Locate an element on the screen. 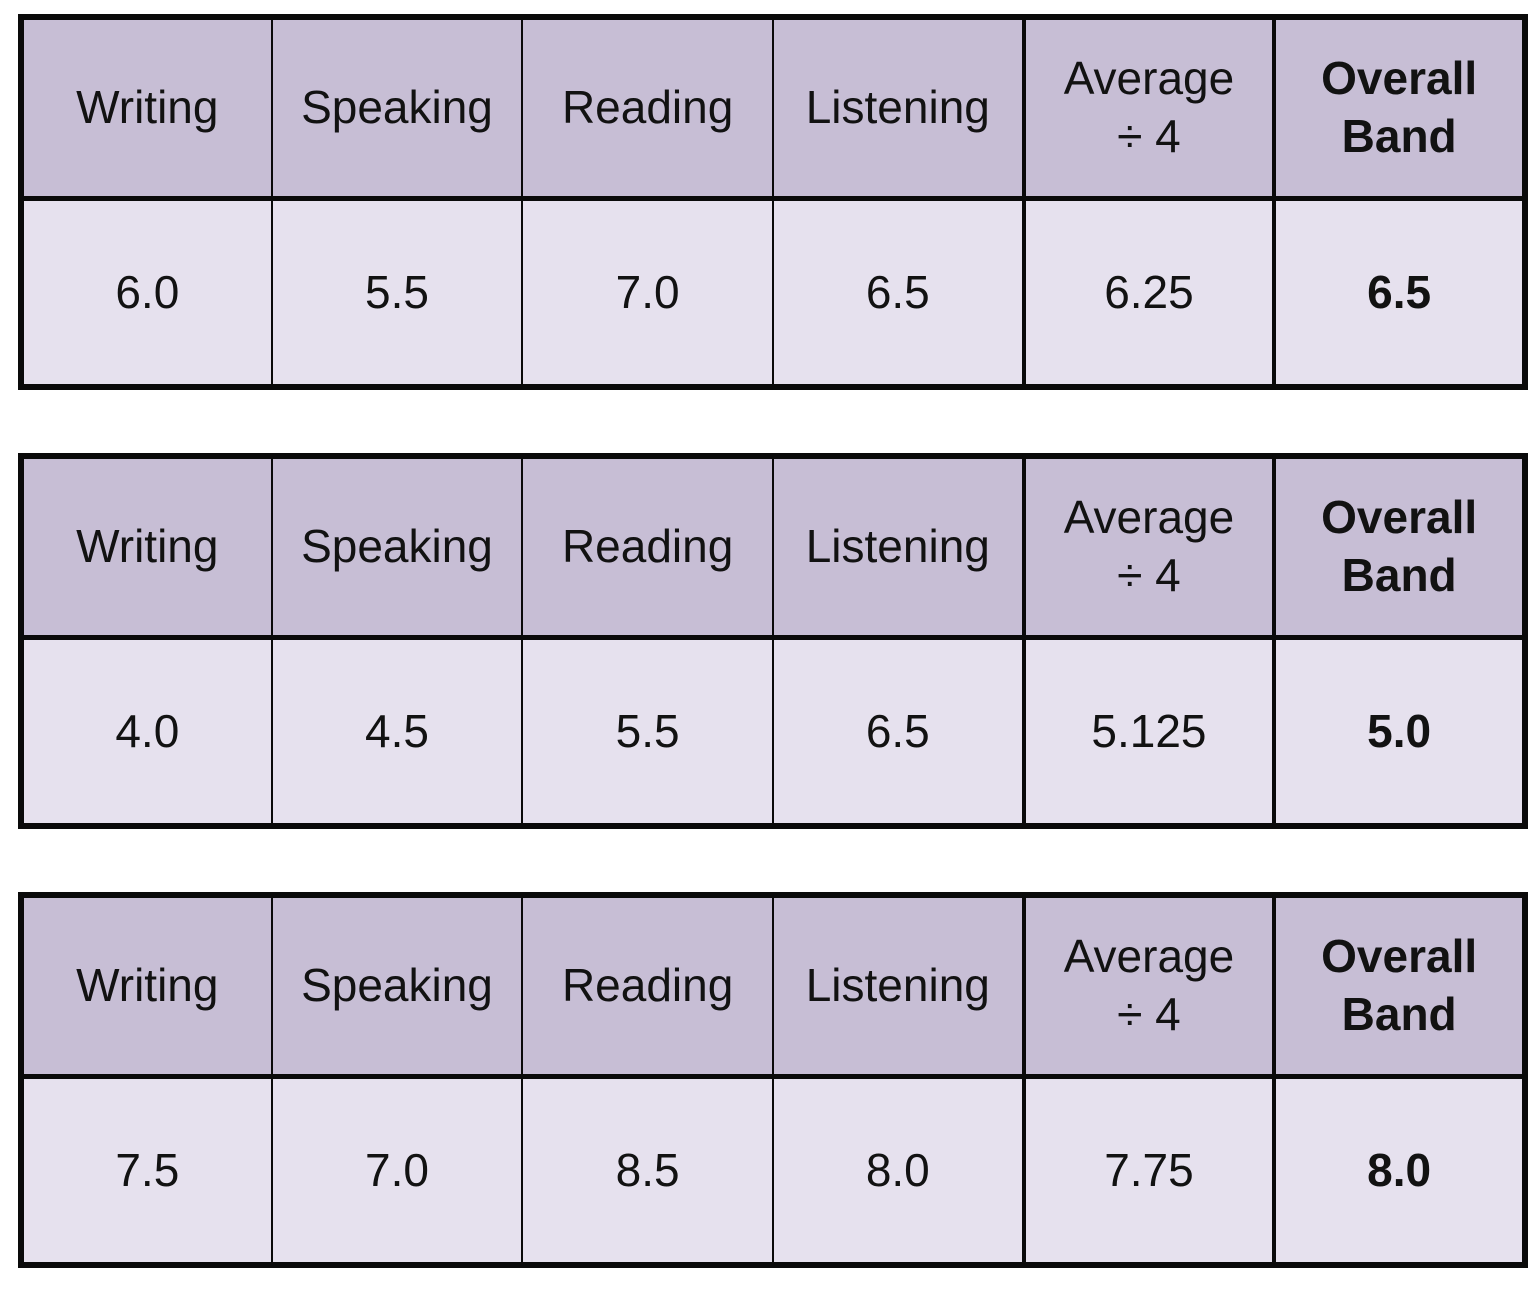 This screenshot has width=1539, height=1315. score-cell-overall-band: 8.0 is located at coordinates (1399, 1170).